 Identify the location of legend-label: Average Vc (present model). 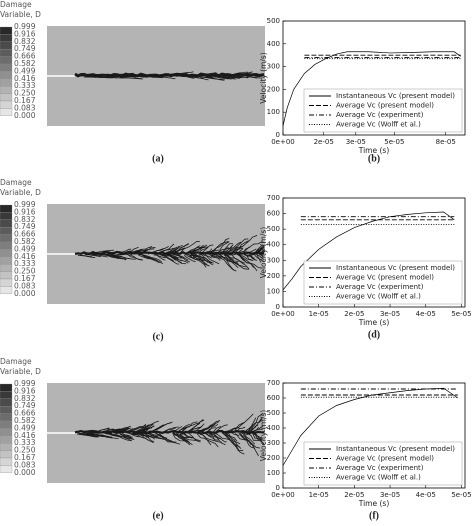
(385, 278).